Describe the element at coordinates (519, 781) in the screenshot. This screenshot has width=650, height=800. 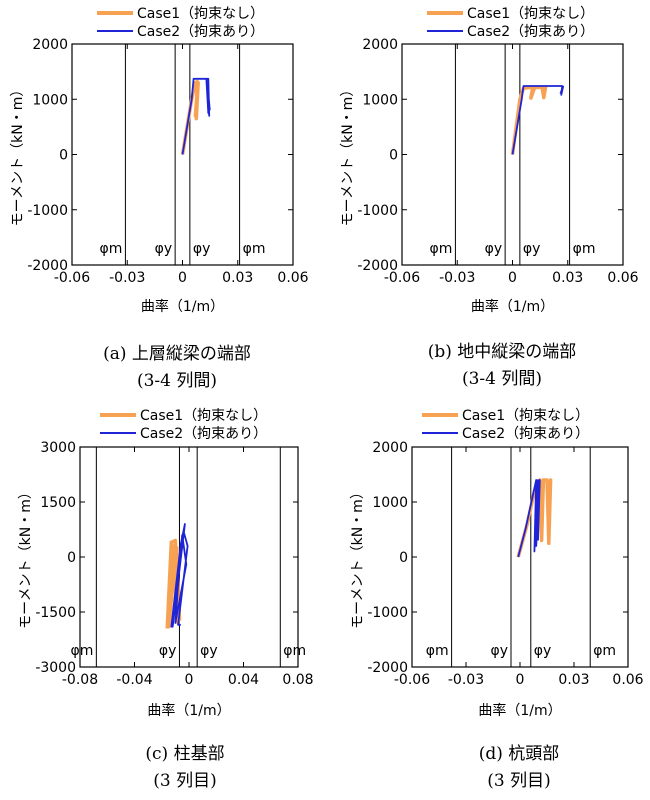
I see `caption-d-line2: (3 列目)` at that location.